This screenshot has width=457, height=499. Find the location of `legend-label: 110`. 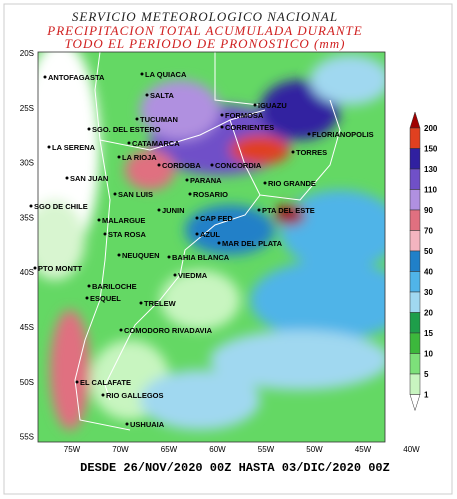

legend-label: 110 is located at coordinates (430, 190).